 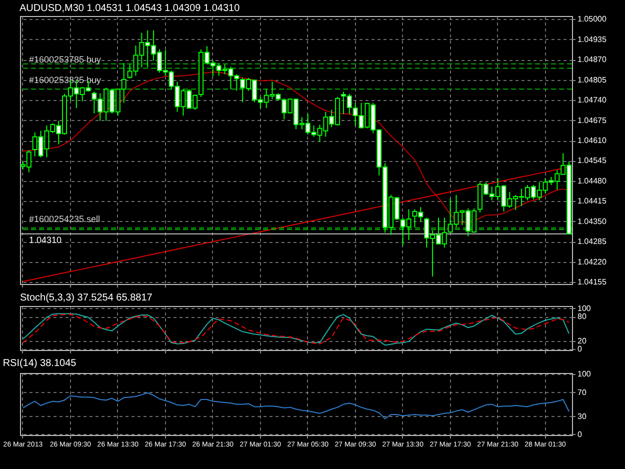 What do you see at coordinates (592, 39) in the screenshot?
I see `y-tick-label: 1.04935` at bounding box center [592, 39].